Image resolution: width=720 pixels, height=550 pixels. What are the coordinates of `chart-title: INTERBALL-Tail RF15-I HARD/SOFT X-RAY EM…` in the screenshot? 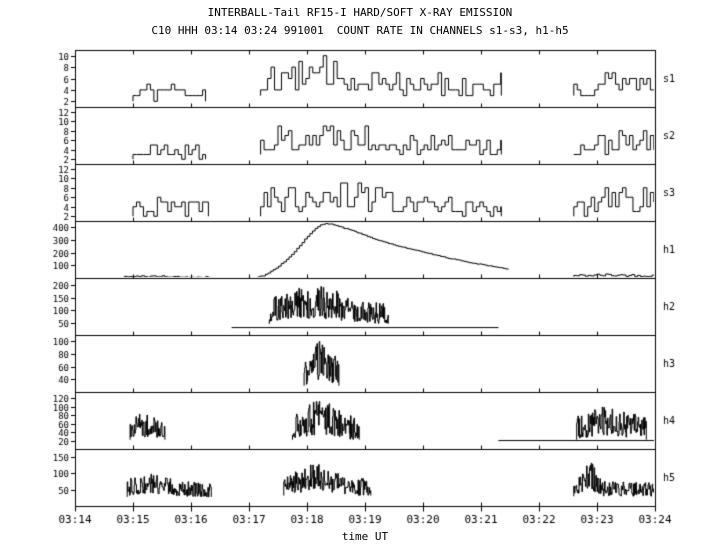 It's located at (360, 12).